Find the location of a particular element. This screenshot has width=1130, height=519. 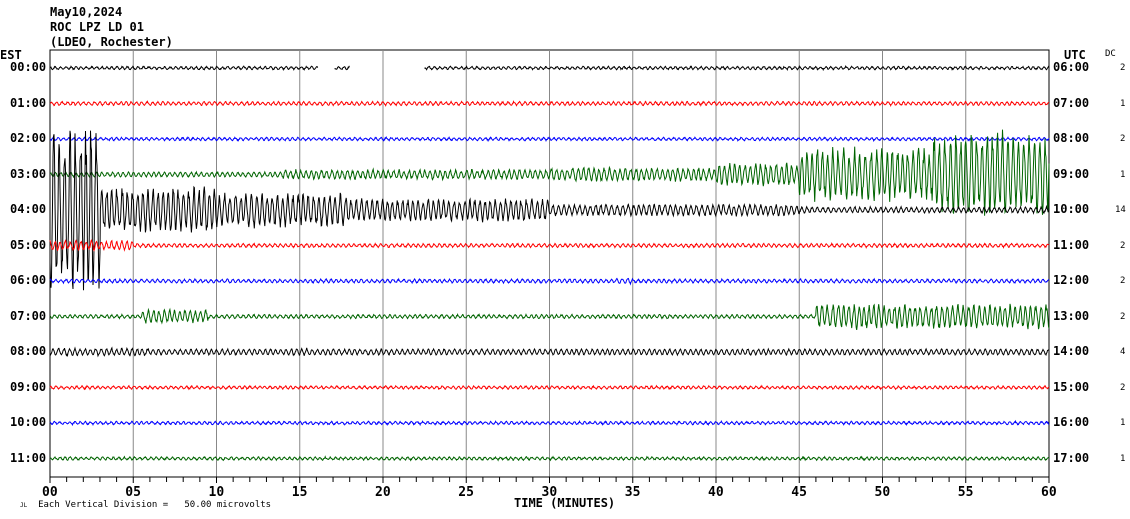

est-axis-title: EST is located at coordinates (11, 55).